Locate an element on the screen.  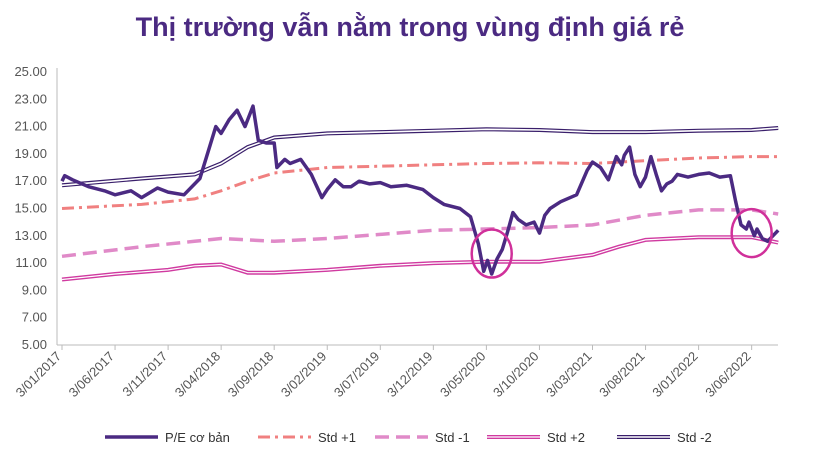
y-tick-label: 19.00 is located at coordinates (30, 153).